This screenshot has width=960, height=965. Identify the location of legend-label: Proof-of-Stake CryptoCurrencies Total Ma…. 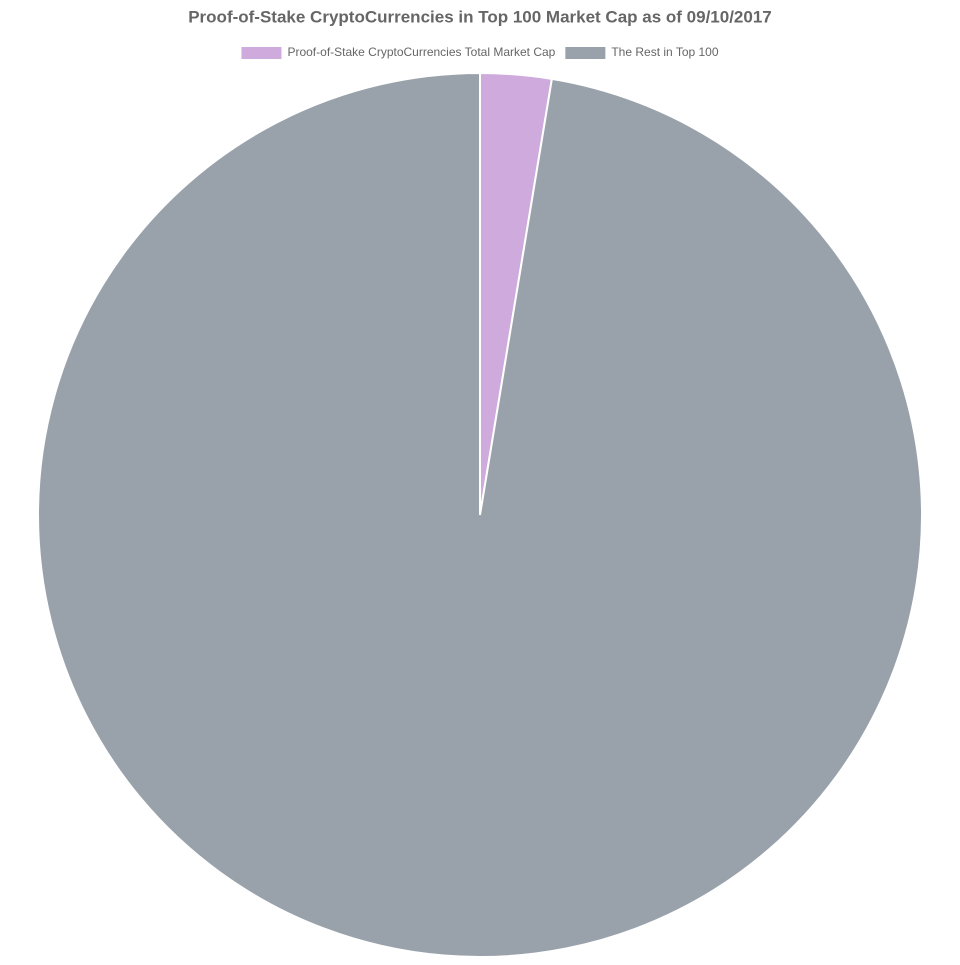
(421, 52).